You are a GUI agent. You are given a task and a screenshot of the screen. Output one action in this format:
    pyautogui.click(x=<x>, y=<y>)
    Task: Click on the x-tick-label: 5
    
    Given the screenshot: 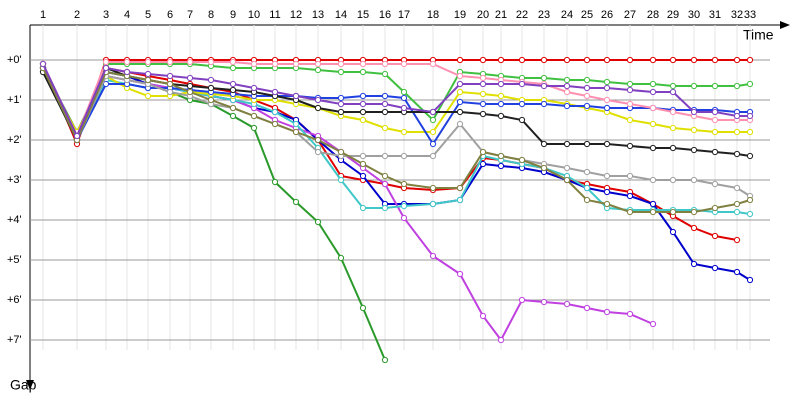 What is the action you would take?
    pyautogui.click(x=148, y=15)
    